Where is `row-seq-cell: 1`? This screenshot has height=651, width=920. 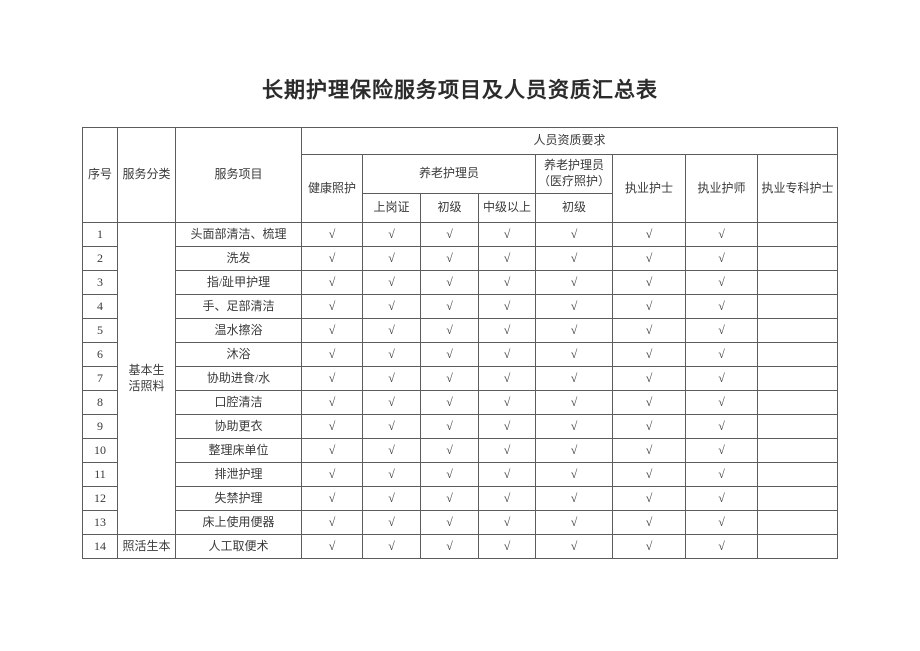
row-seq-cell: 1 is located at coordinates (100, 234).